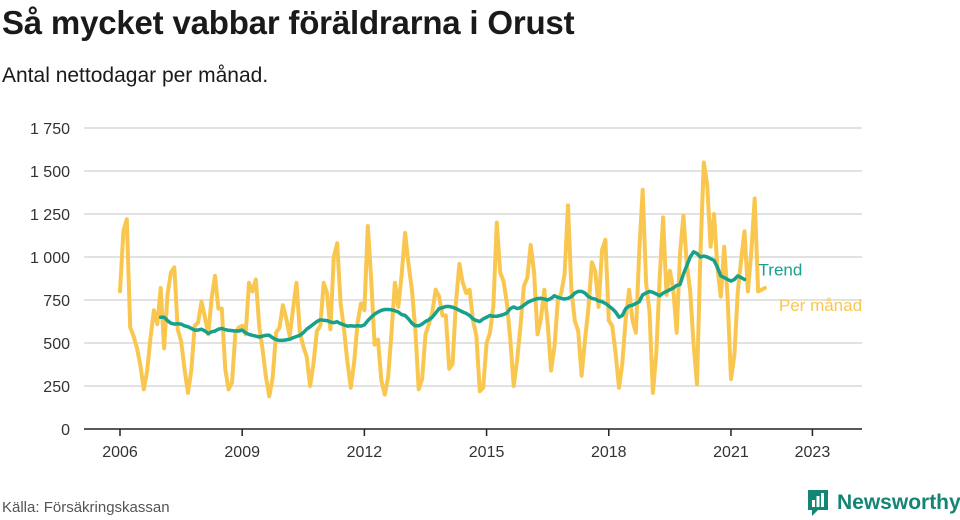 The image size is (960, 520). What do you see at coordinates (65, 430) in the screenshot?
I see `y-tick-label: 0` at bounding box center [65, 430].